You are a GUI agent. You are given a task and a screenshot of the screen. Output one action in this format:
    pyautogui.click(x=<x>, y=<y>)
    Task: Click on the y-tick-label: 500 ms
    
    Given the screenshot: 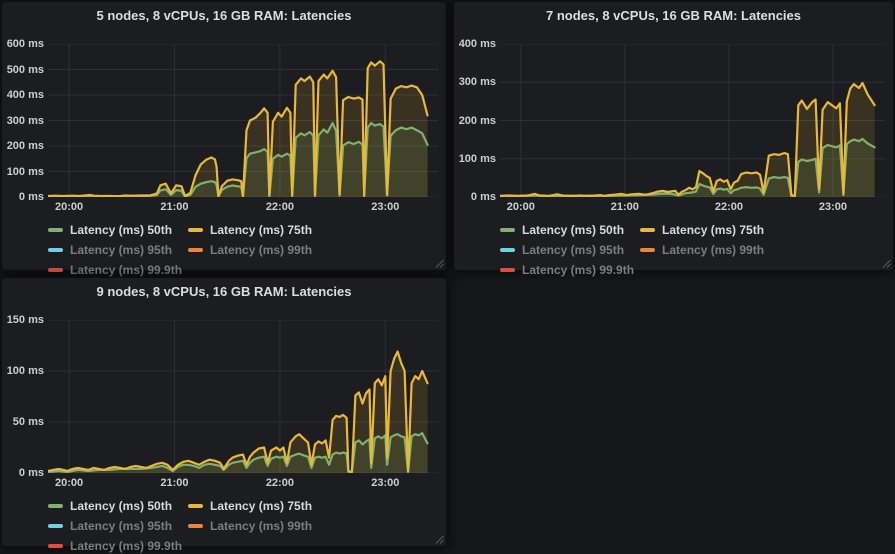 What is the action you would take?
    pyautogui.click(x=25, y=69)
    